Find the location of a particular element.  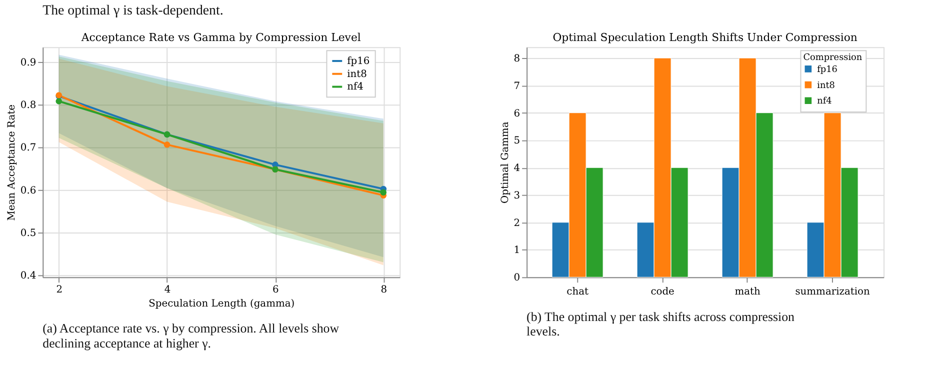

y-tick-label: 3 is located at coordinates (517, 196).